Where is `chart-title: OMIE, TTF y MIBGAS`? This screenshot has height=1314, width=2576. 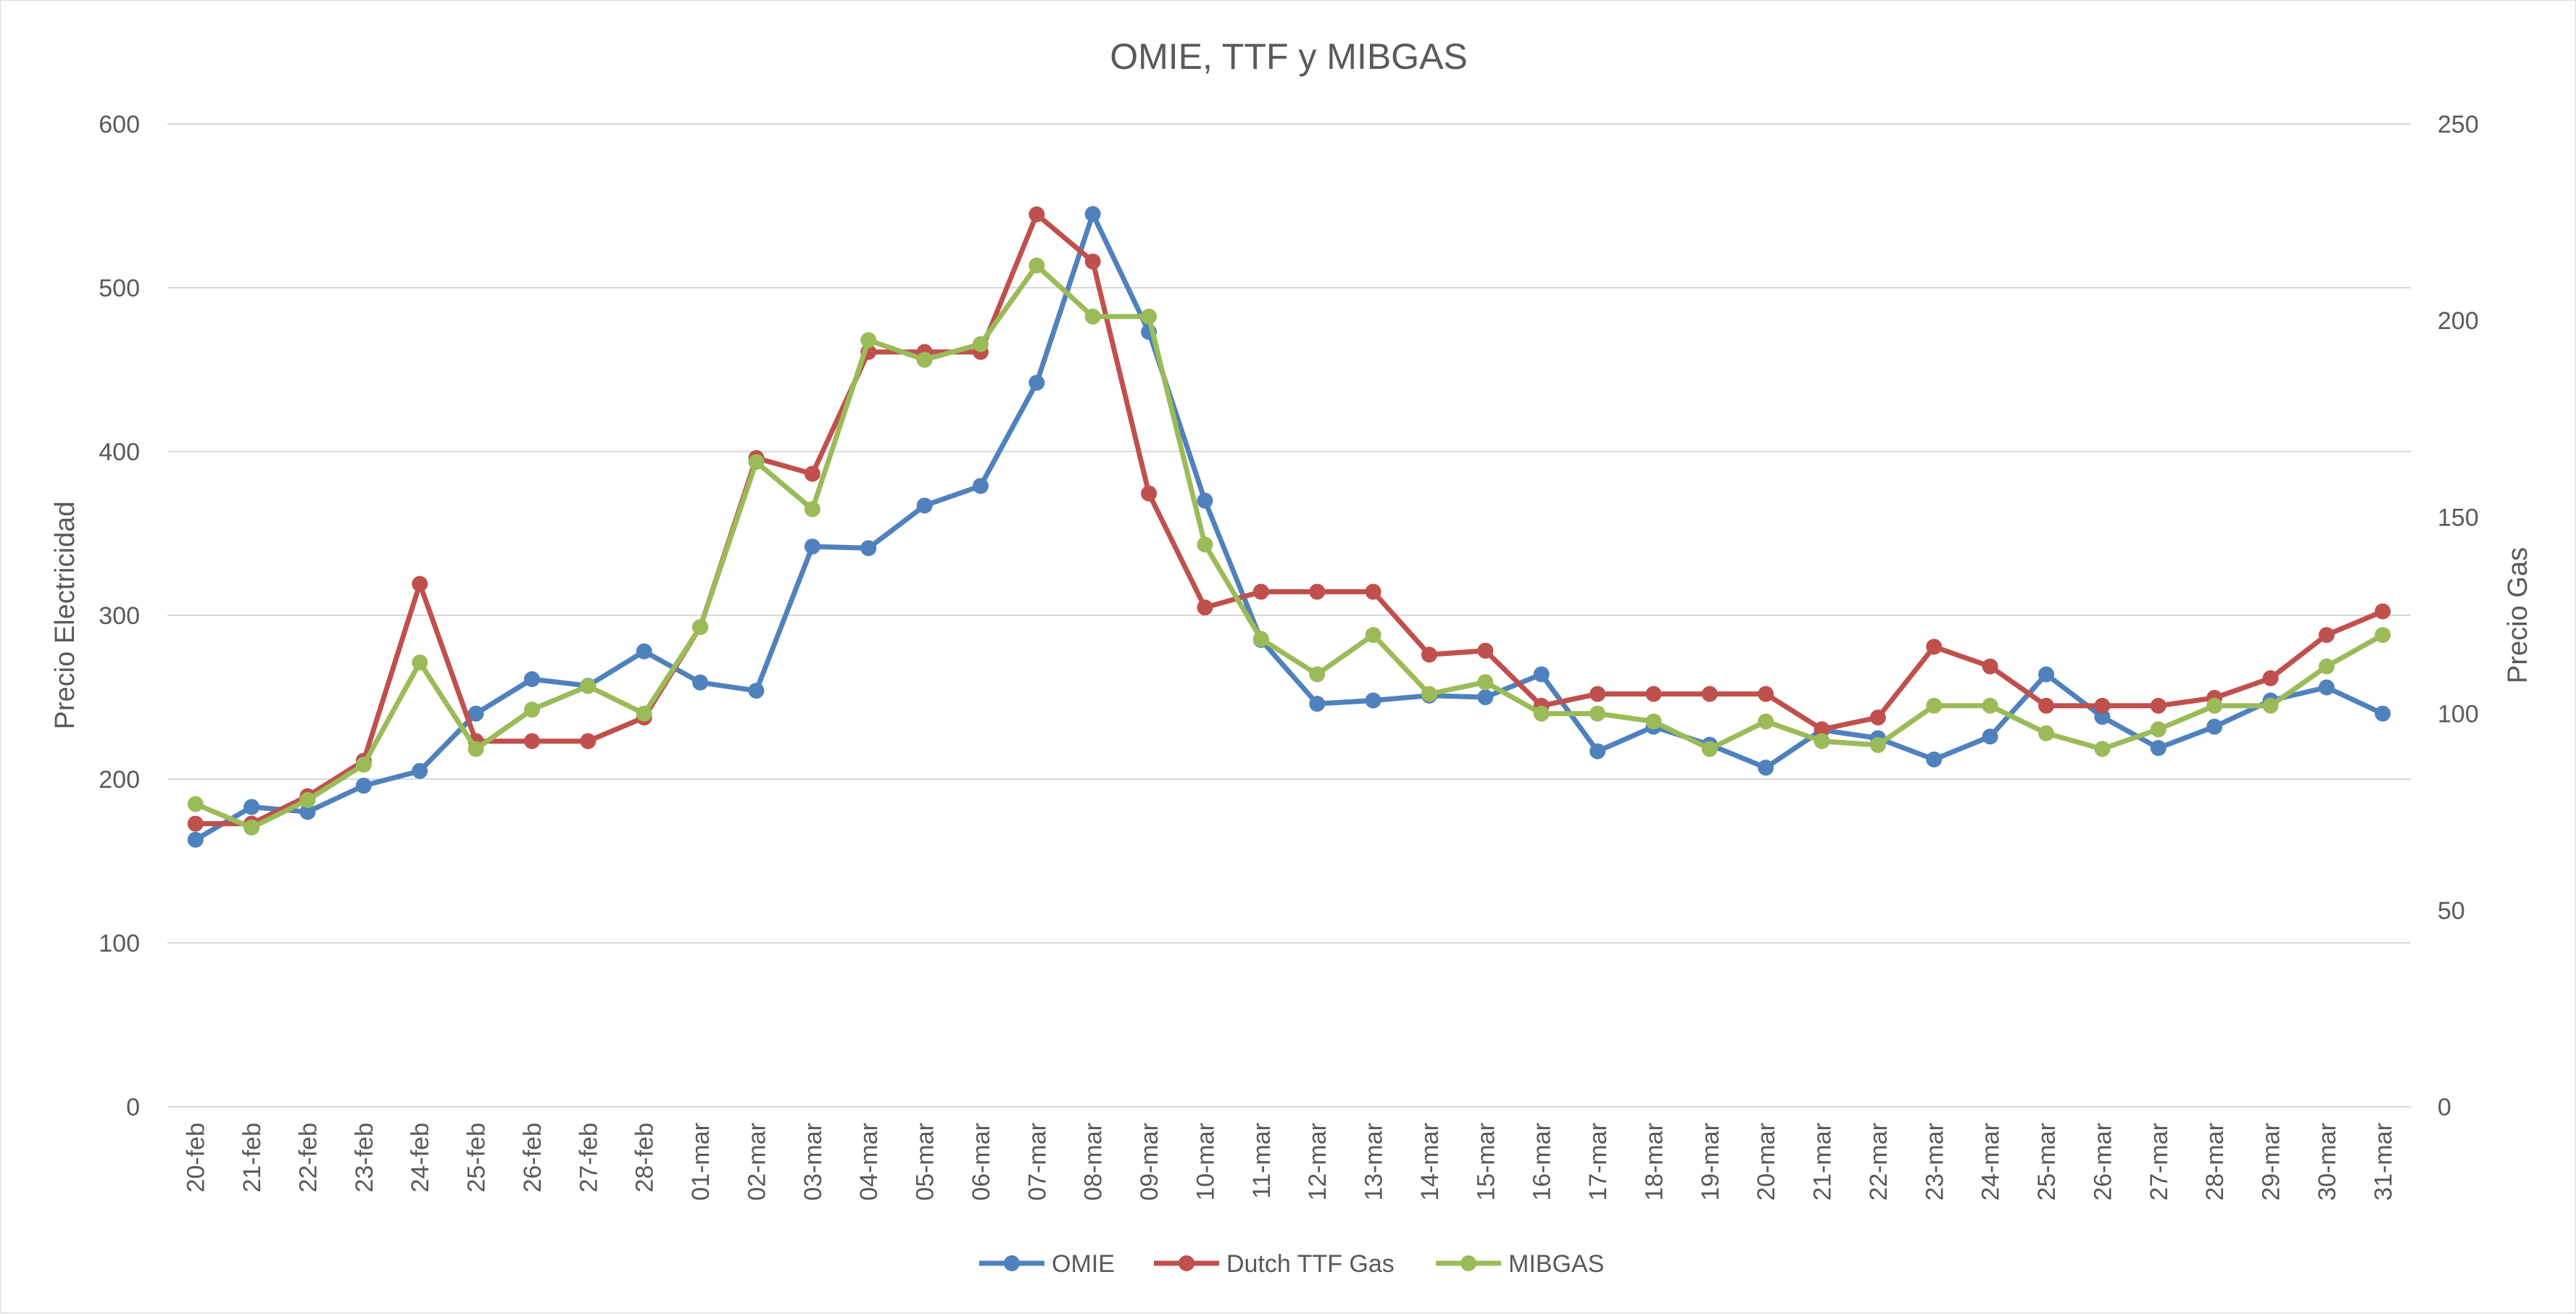 chart-title: OMIE, TTF y MIBGAS is located at coordinates (1289, 56).